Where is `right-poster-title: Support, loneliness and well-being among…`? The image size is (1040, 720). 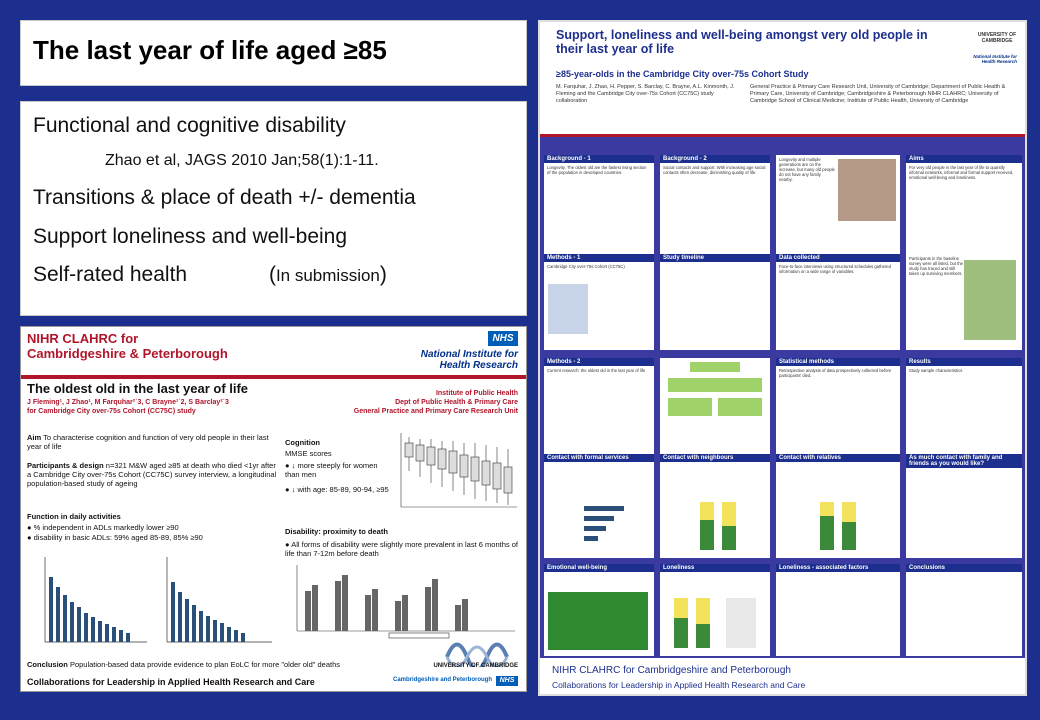 right-poster-title: Support, loneliness and well-being among… is located at coordinates (742, 42).